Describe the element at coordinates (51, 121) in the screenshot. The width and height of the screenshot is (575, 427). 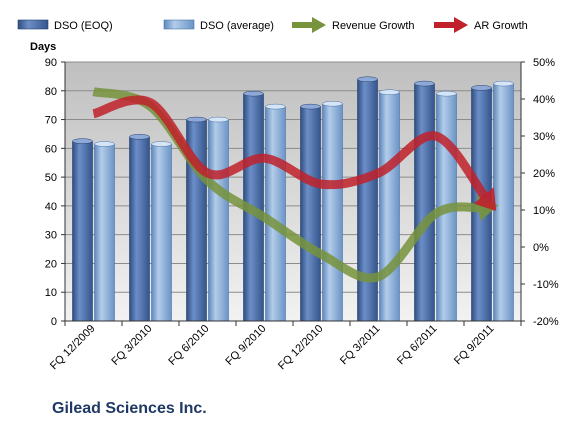
I see `y-tick-label: 70` at that location.